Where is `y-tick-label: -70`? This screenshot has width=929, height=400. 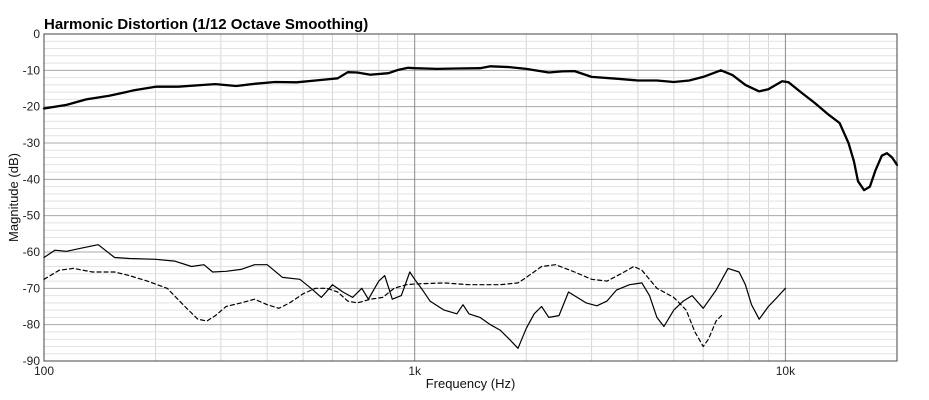
y-tick-label: -70 is located at coordinates (32, 288).